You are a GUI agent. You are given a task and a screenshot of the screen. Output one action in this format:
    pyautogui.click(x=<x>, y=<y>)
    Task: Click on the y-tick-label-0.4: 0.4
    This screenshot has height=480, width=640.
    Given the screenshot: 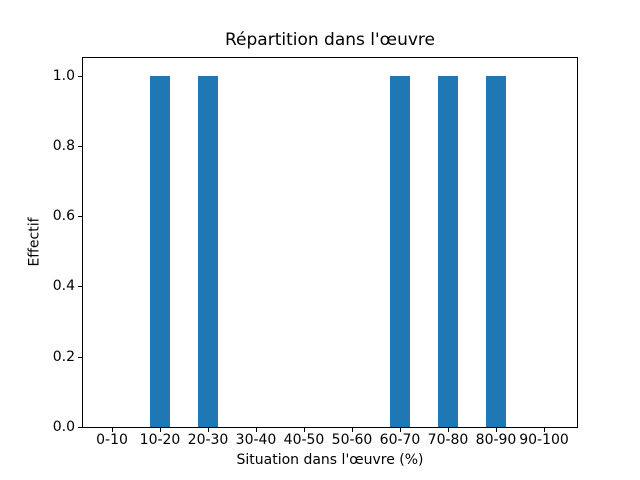 What is the action you would take?
    pyautogui.click(x=63, y=286)
    